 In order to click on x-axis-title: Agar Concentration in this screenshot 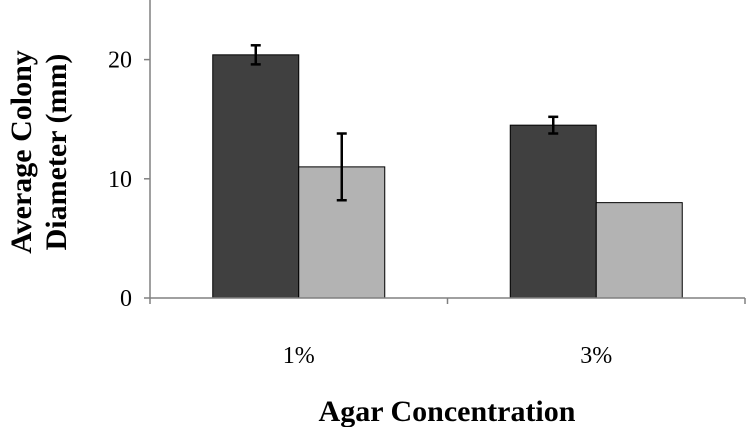, I will do `click(447, 411)`.